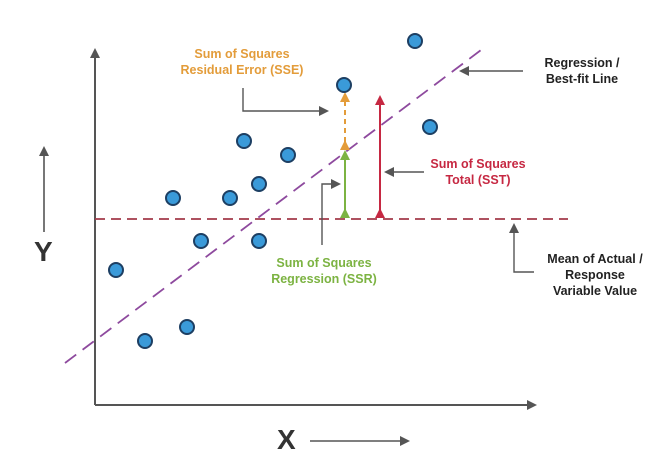  I want to click on sst-label: Sum of Squares Total (SST), so click(478, 172).